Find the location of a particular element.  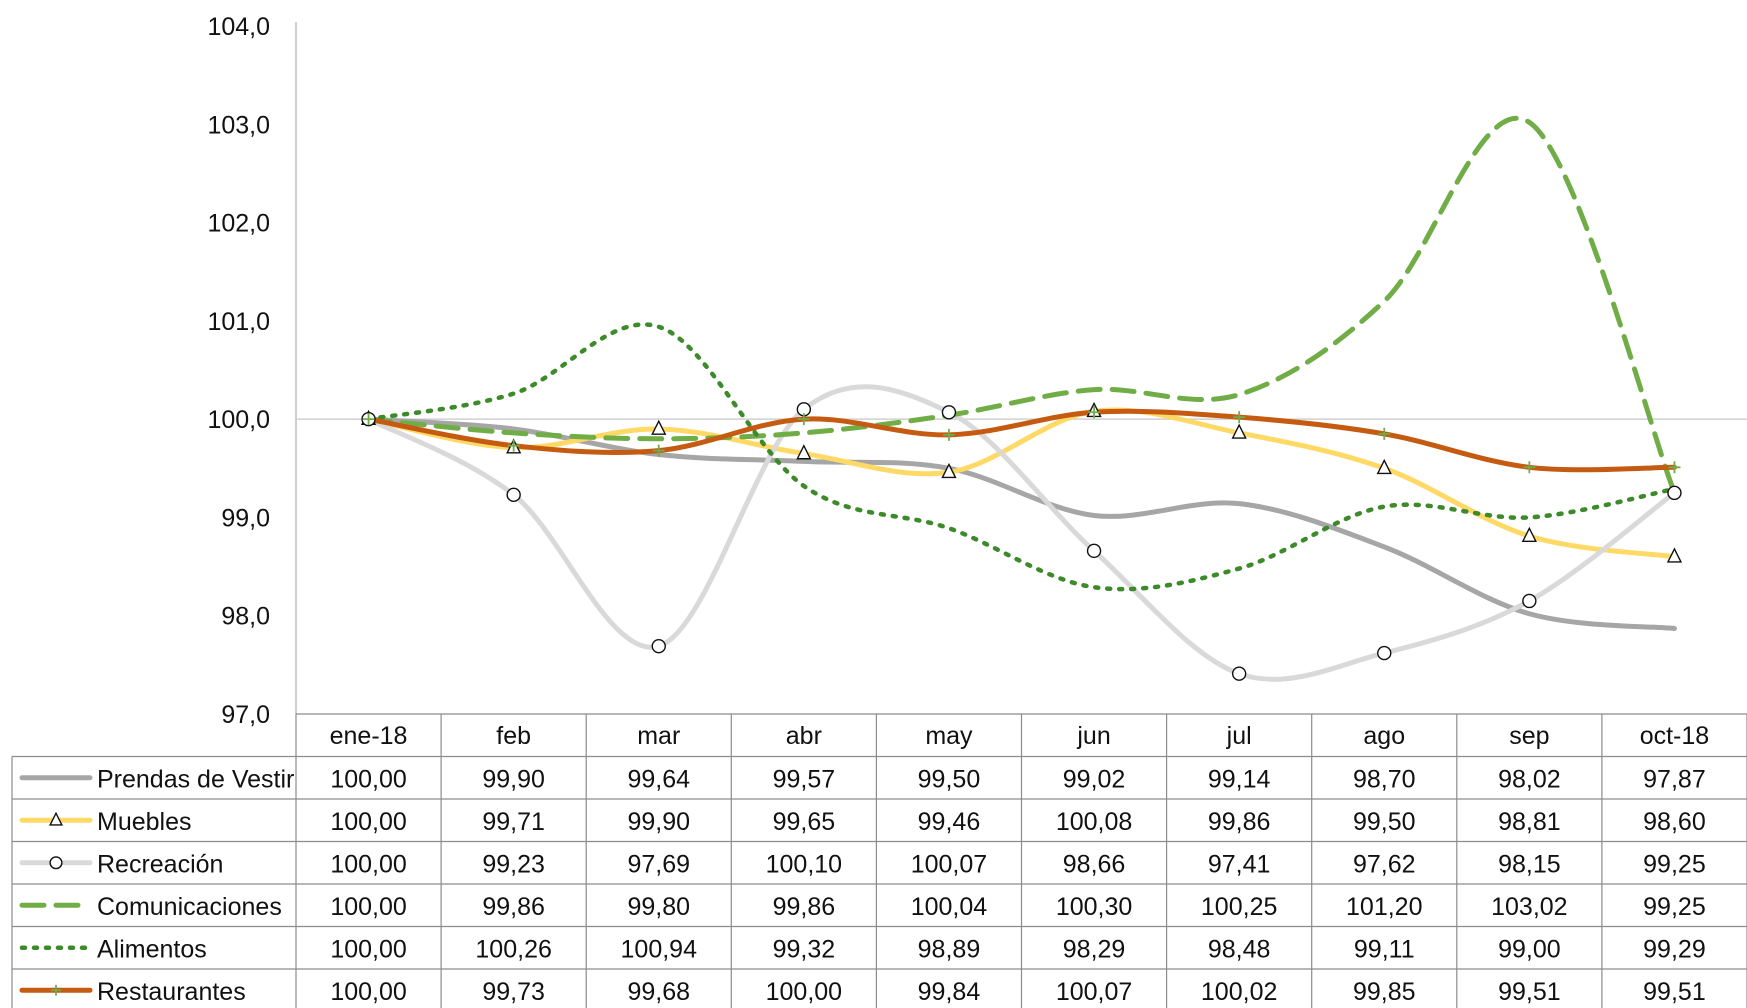

data-label: 99,90 is located at coordinates (513, 780).